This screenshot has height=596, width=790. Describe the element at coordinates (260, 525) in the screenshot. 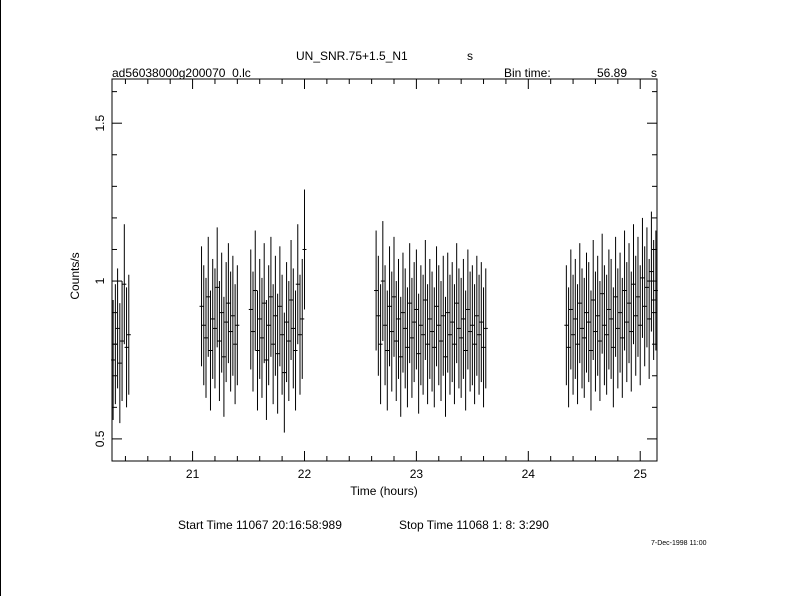

I see `start-time: Start Time 11067 20:16:58:989` at that location.